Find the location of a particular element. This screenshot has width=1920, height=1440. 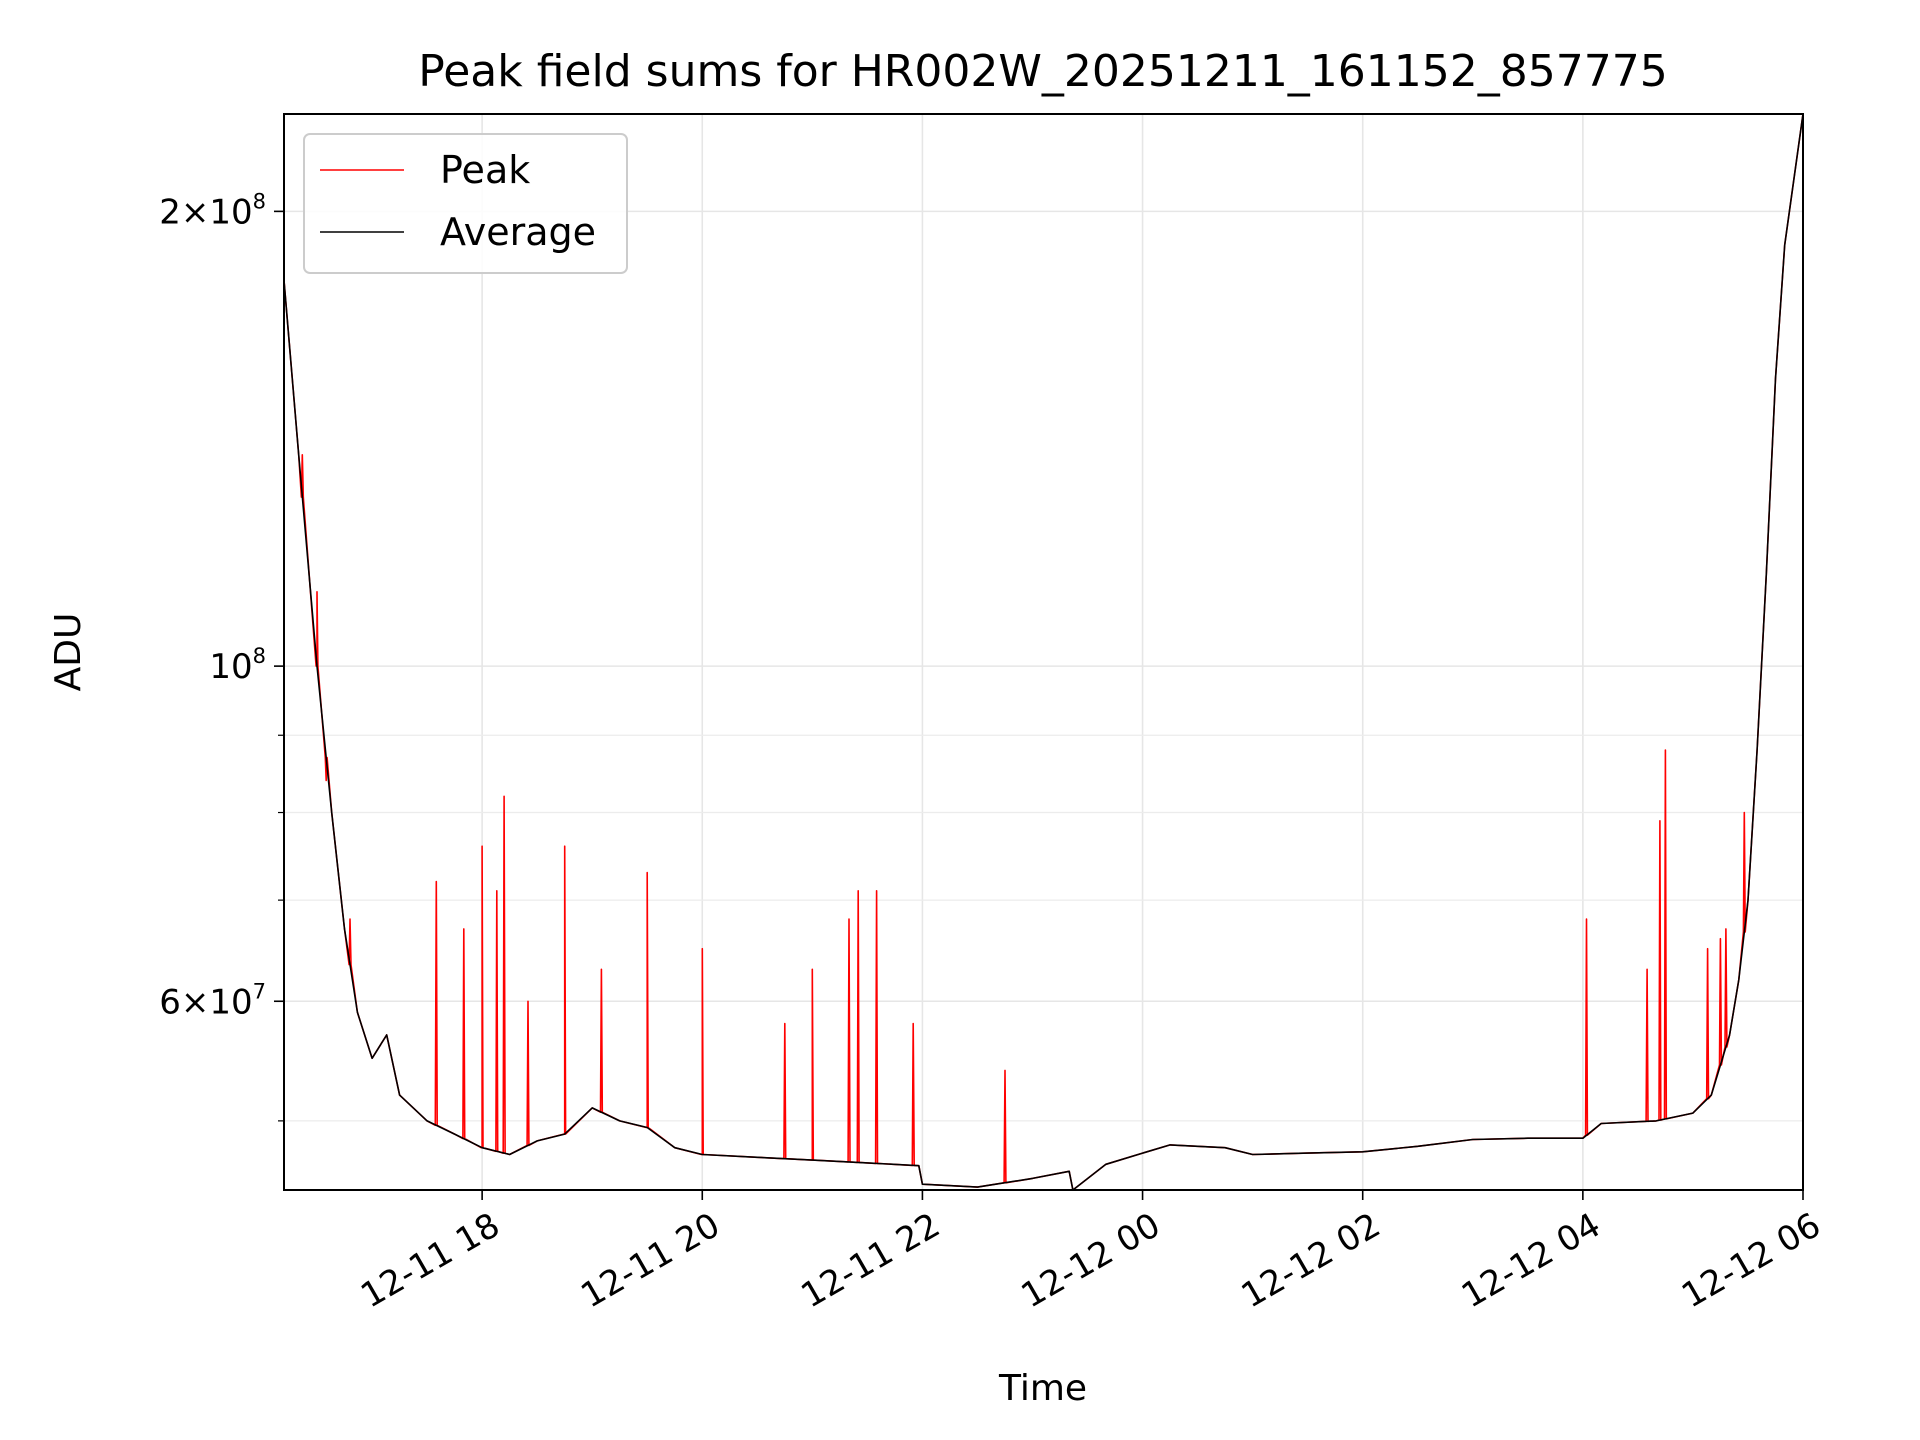

y-tick-label: 2×108 is located at coordinates (212, 210).